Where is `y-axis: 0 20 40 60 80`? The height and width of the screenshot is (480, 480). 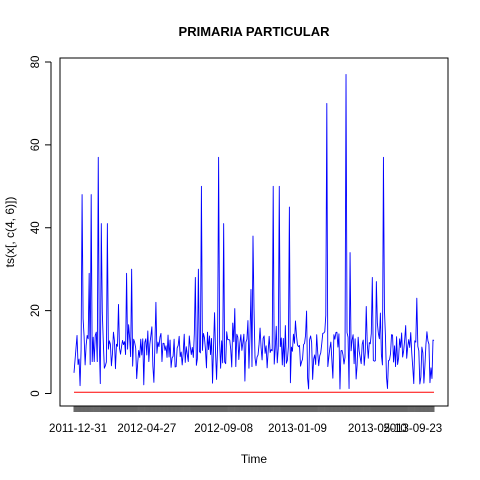
y-axis: 0 20 40 60 80 is located at coordinates (41, 226).